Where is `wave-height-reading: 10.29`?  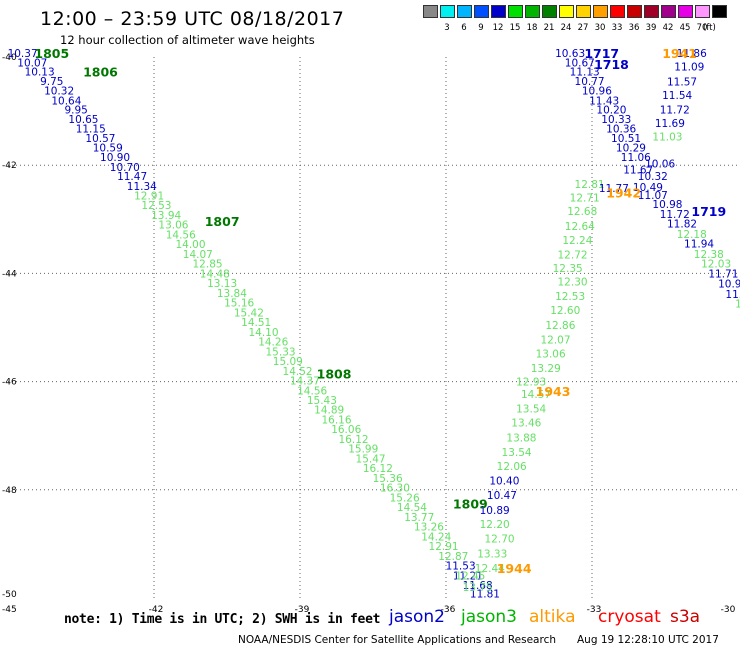
wave-height-reading: 10.29 is located at coordinates (631, 148).